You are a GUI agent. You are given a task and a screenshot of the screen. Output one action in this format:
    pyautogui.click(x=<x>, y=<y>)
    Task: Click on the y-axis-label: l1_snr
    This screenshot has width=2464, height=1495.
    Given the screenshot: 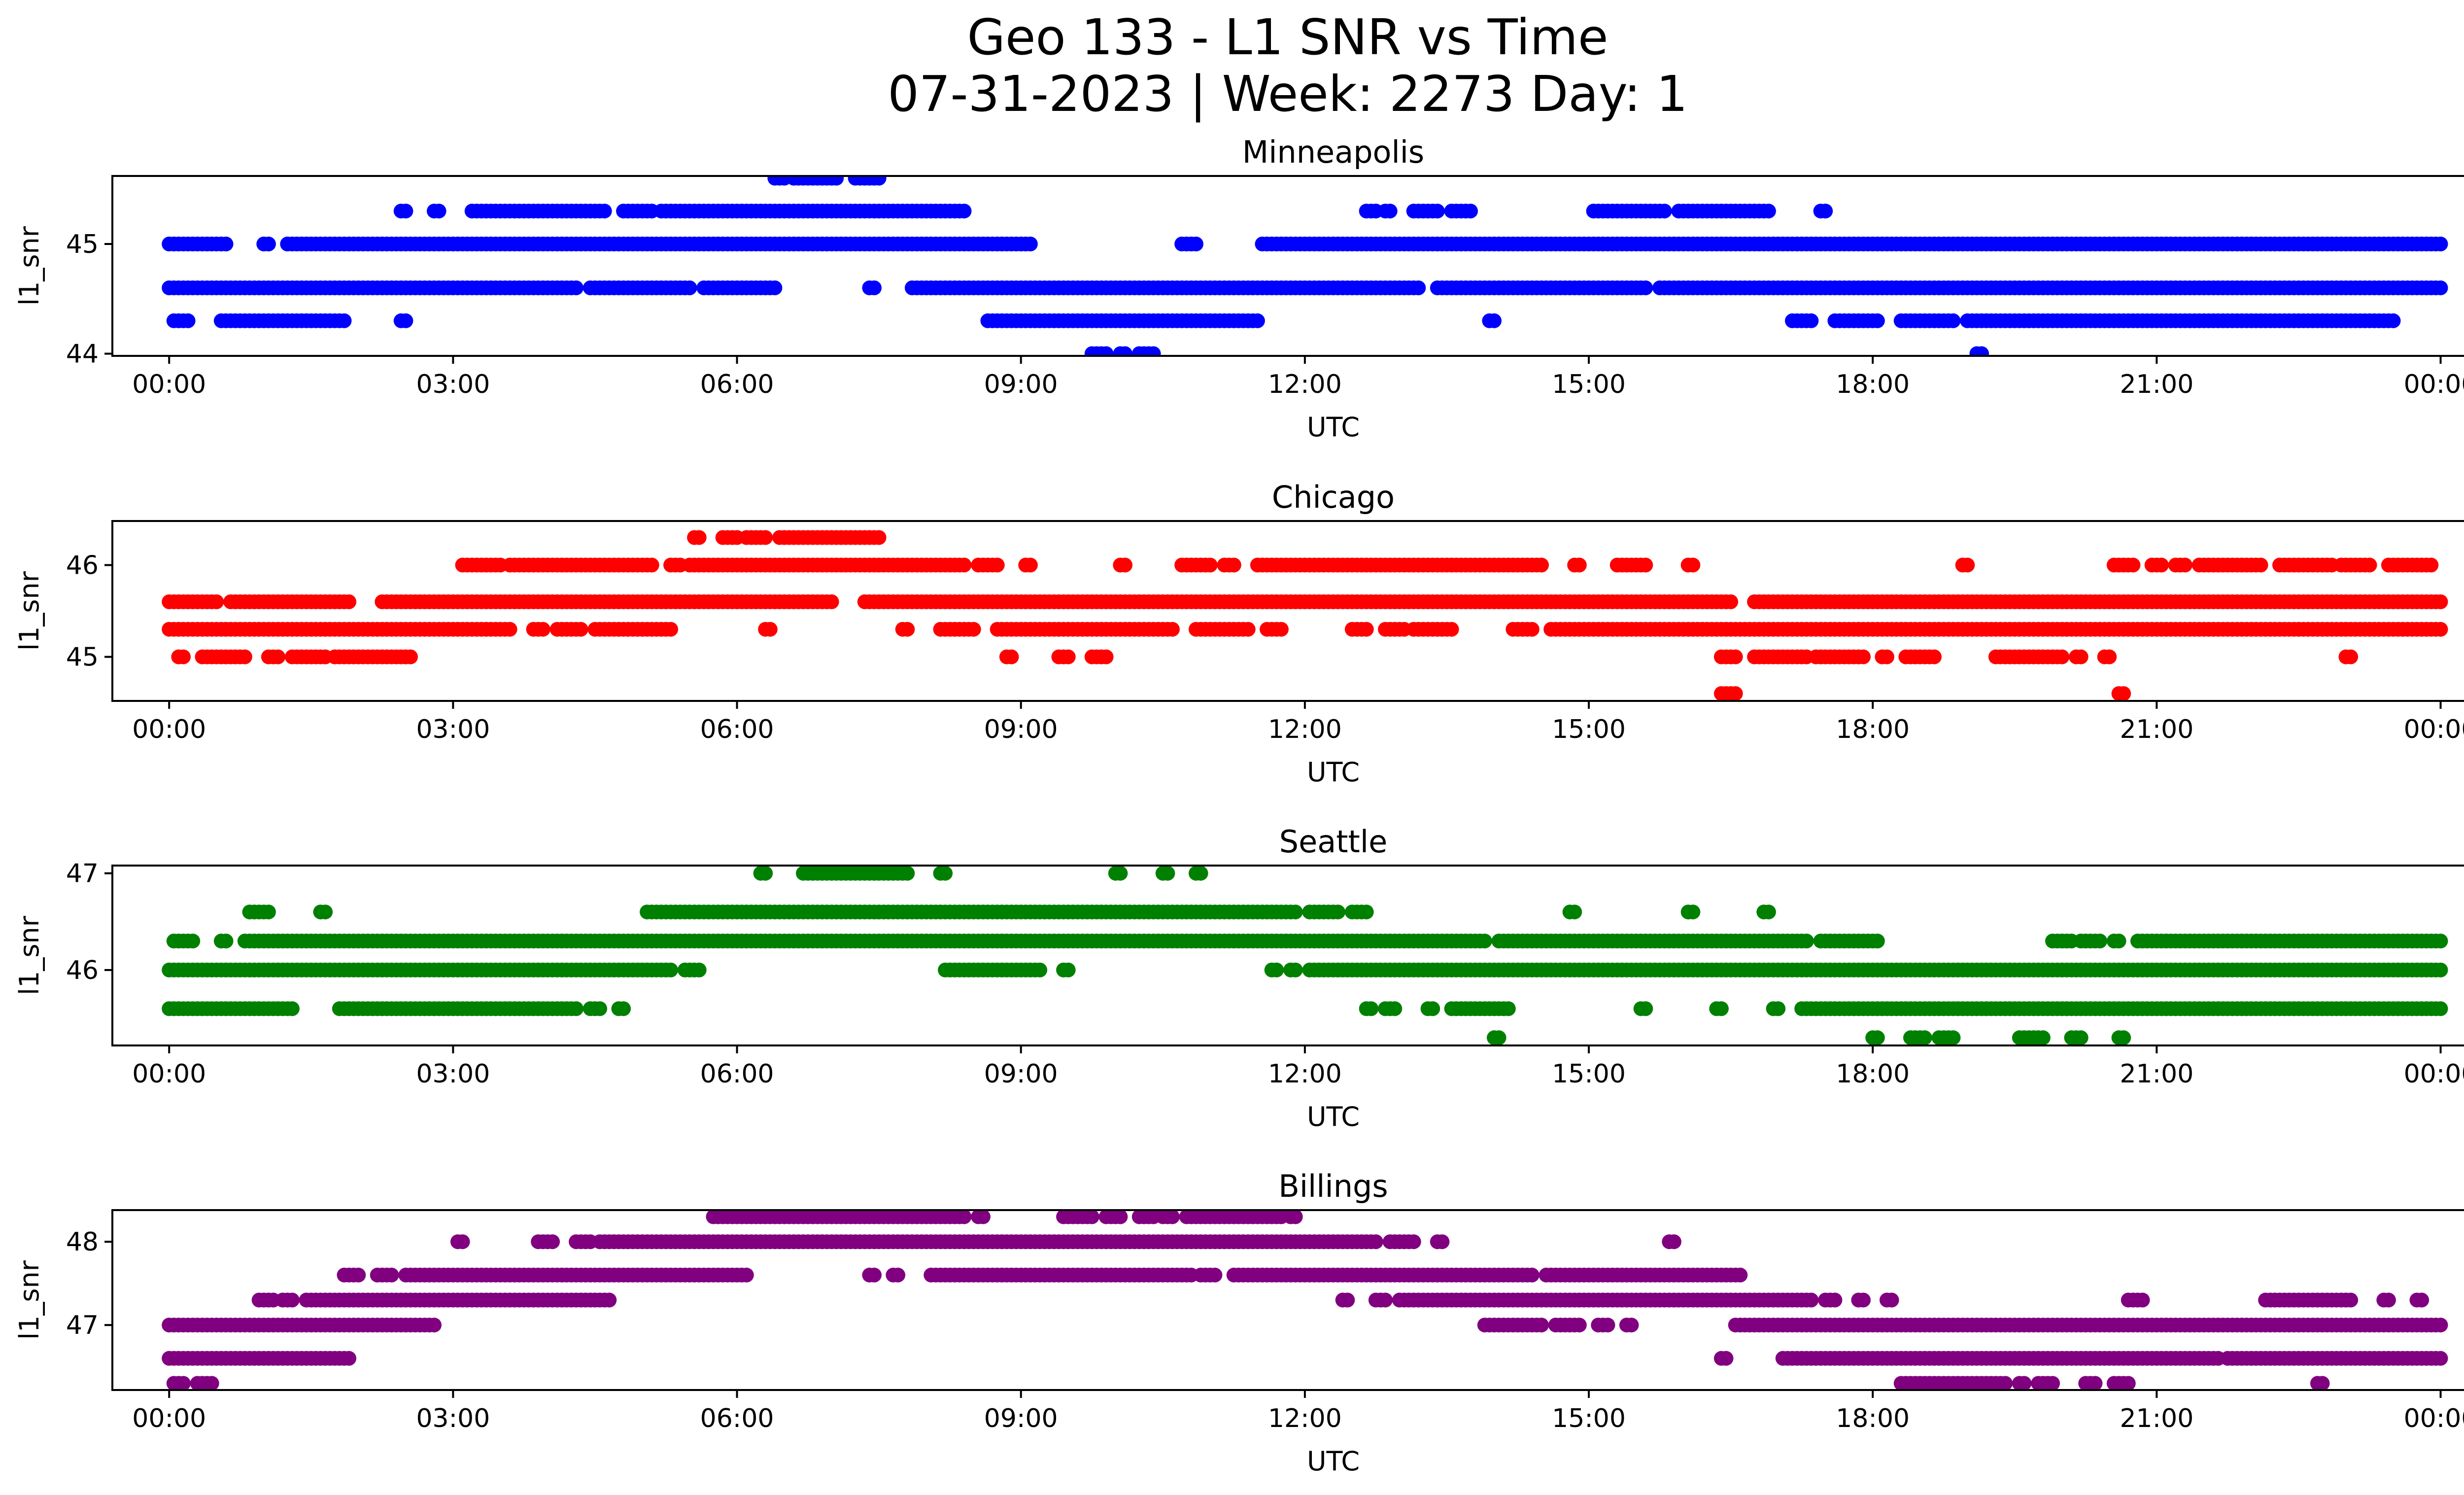 What is the action you would take?
    pyautogui.click(x=29, y=266)
    